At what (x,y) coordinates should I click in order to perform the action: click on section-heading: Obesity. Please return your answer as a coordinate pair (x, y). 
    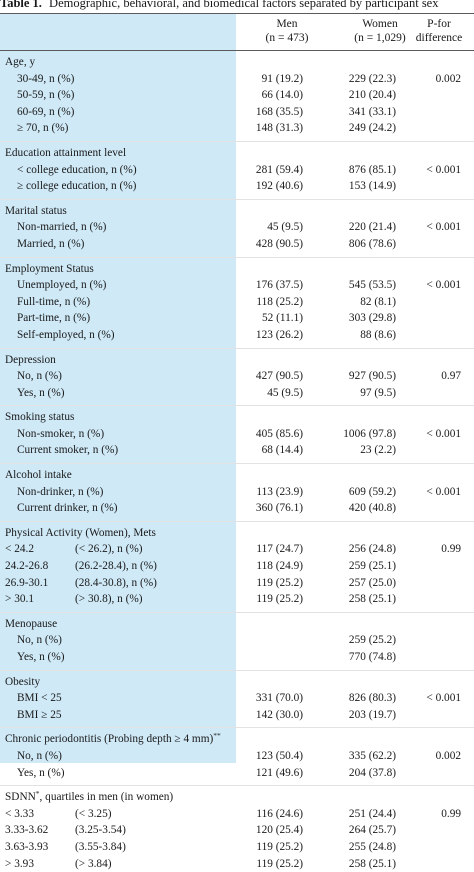
    Looking at the image, I should click on (22, 682).